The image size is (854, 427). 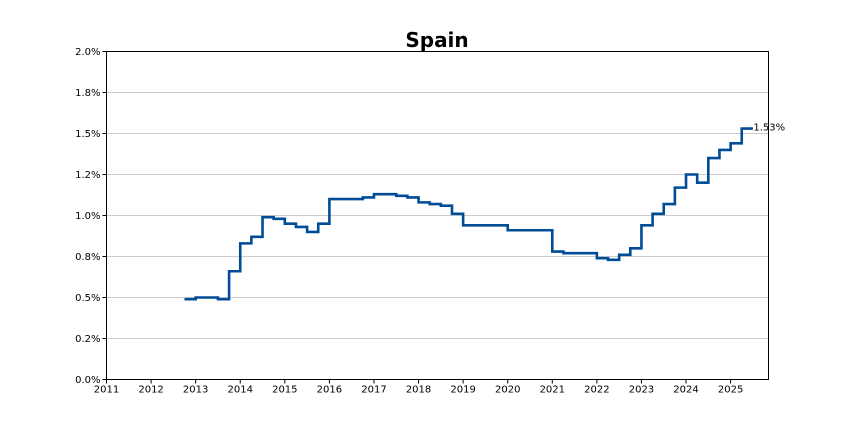 I want to click on x-tick-label: 2022, so click(x=596, y=390).